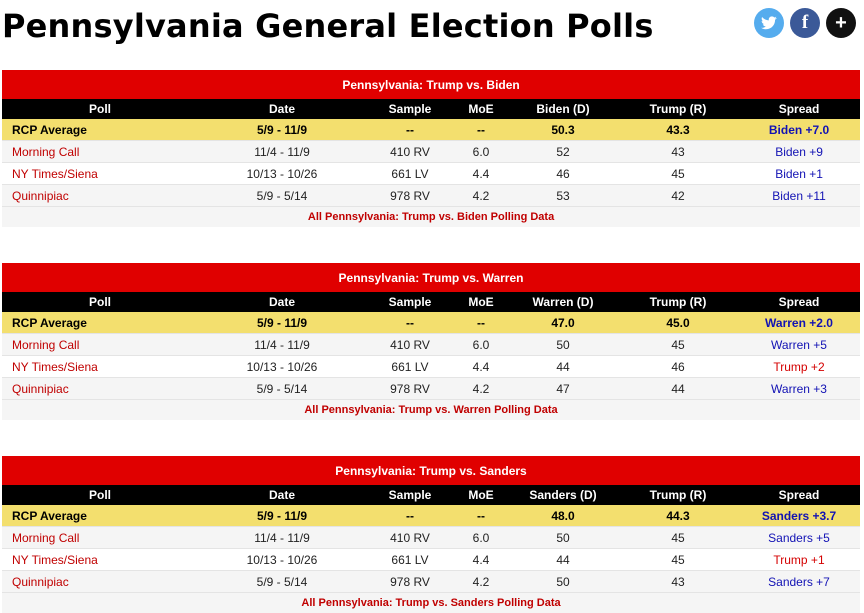 This screenshot has height=613, width=864. I want to click on spread-cell: Biden +1, so click(799, 174).